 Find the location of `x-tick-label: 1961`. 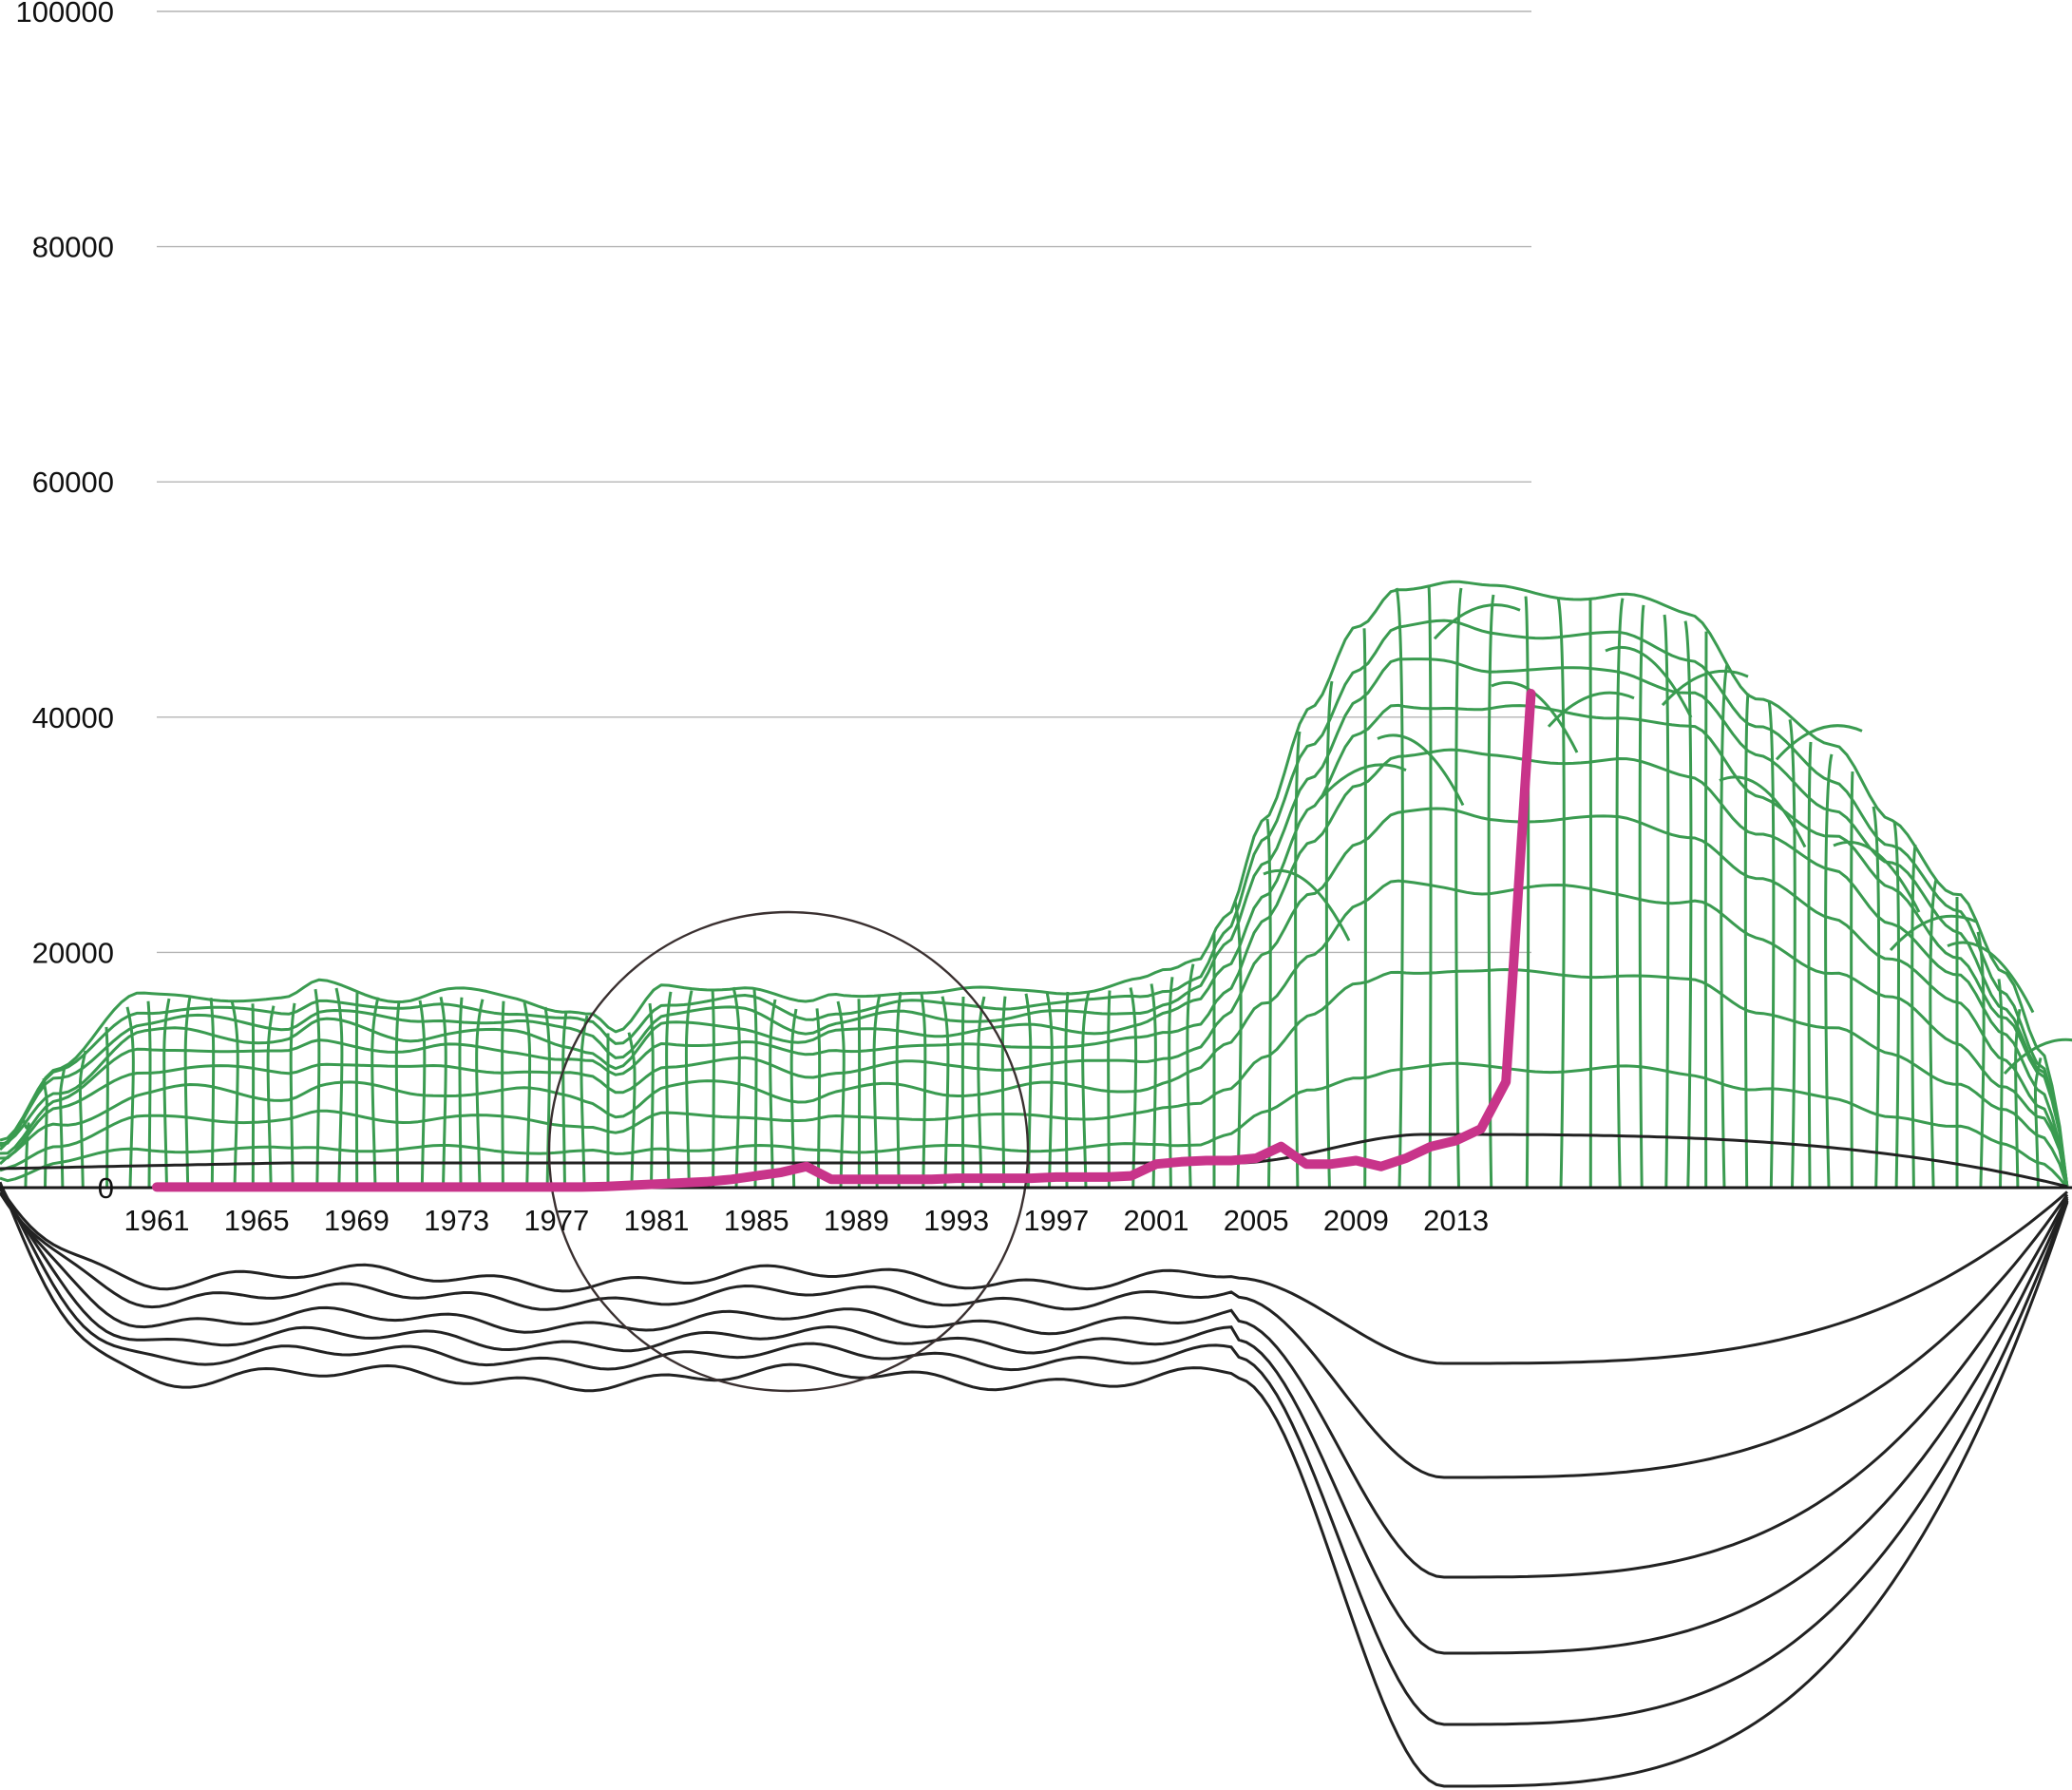

x-tick-label: 1961 is located at coordinates (157, 1220).